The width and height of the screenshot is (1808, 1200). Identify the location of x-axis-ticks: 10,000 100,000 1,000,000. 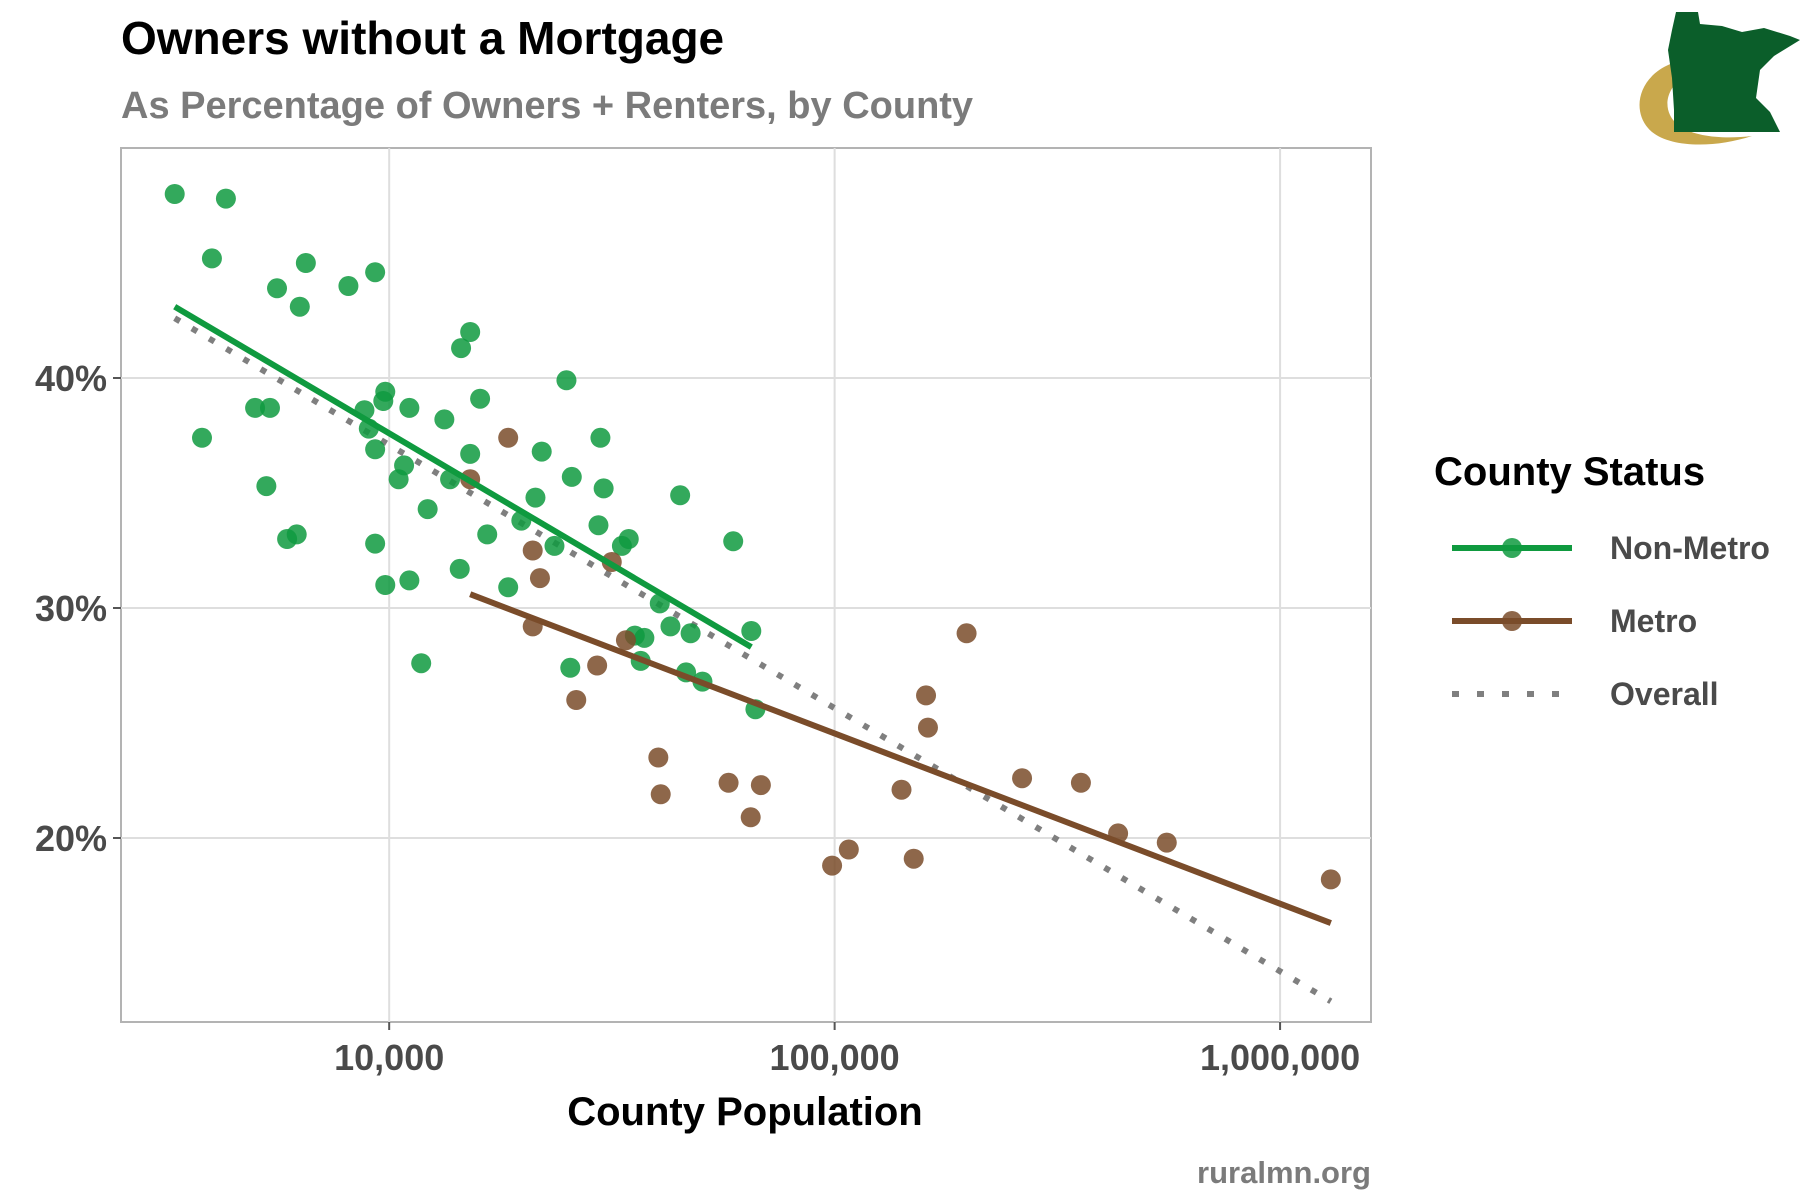
(847, 1050).